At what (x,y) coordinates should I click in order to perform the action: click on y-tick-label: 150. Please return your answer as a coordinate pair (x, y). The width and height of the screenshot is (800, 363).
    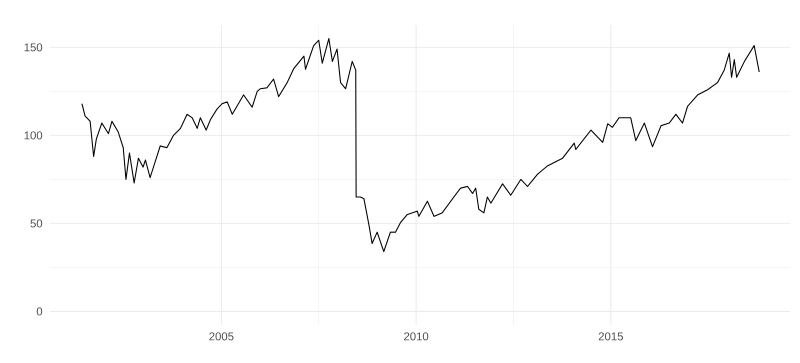
    Looking at the image, I should click on (33, 47).